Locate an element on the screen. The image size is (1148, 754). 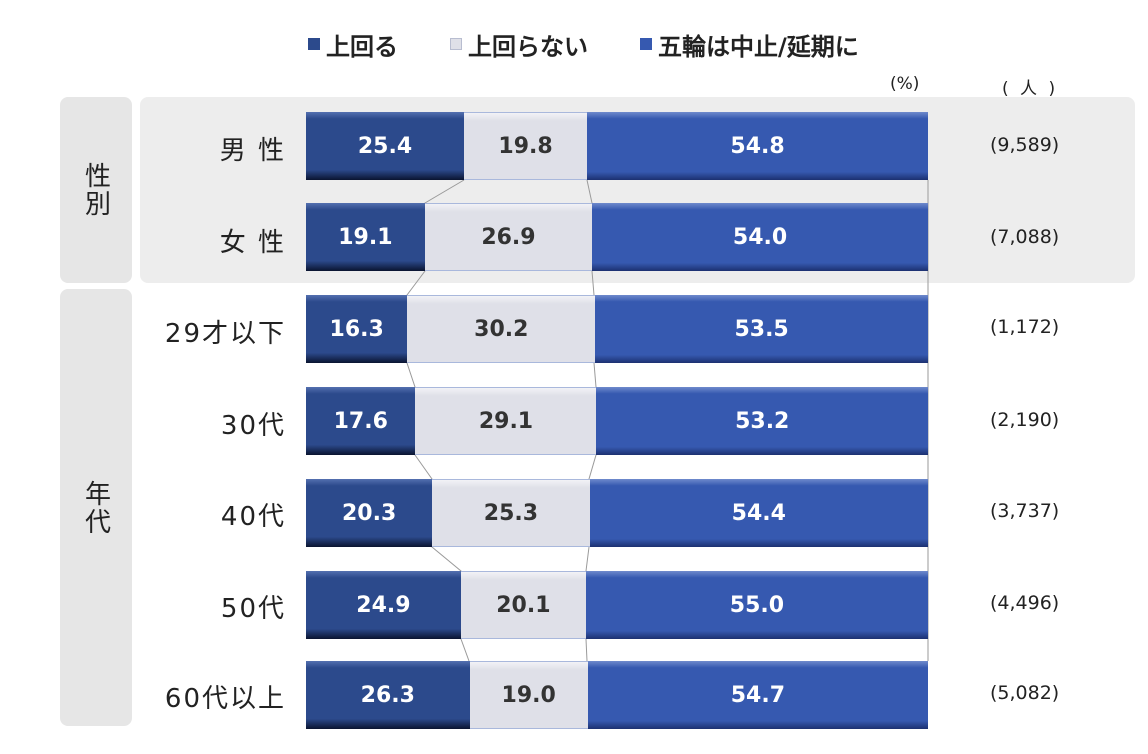
sample-count: (4,496) is located at coordinates (1025, 603).